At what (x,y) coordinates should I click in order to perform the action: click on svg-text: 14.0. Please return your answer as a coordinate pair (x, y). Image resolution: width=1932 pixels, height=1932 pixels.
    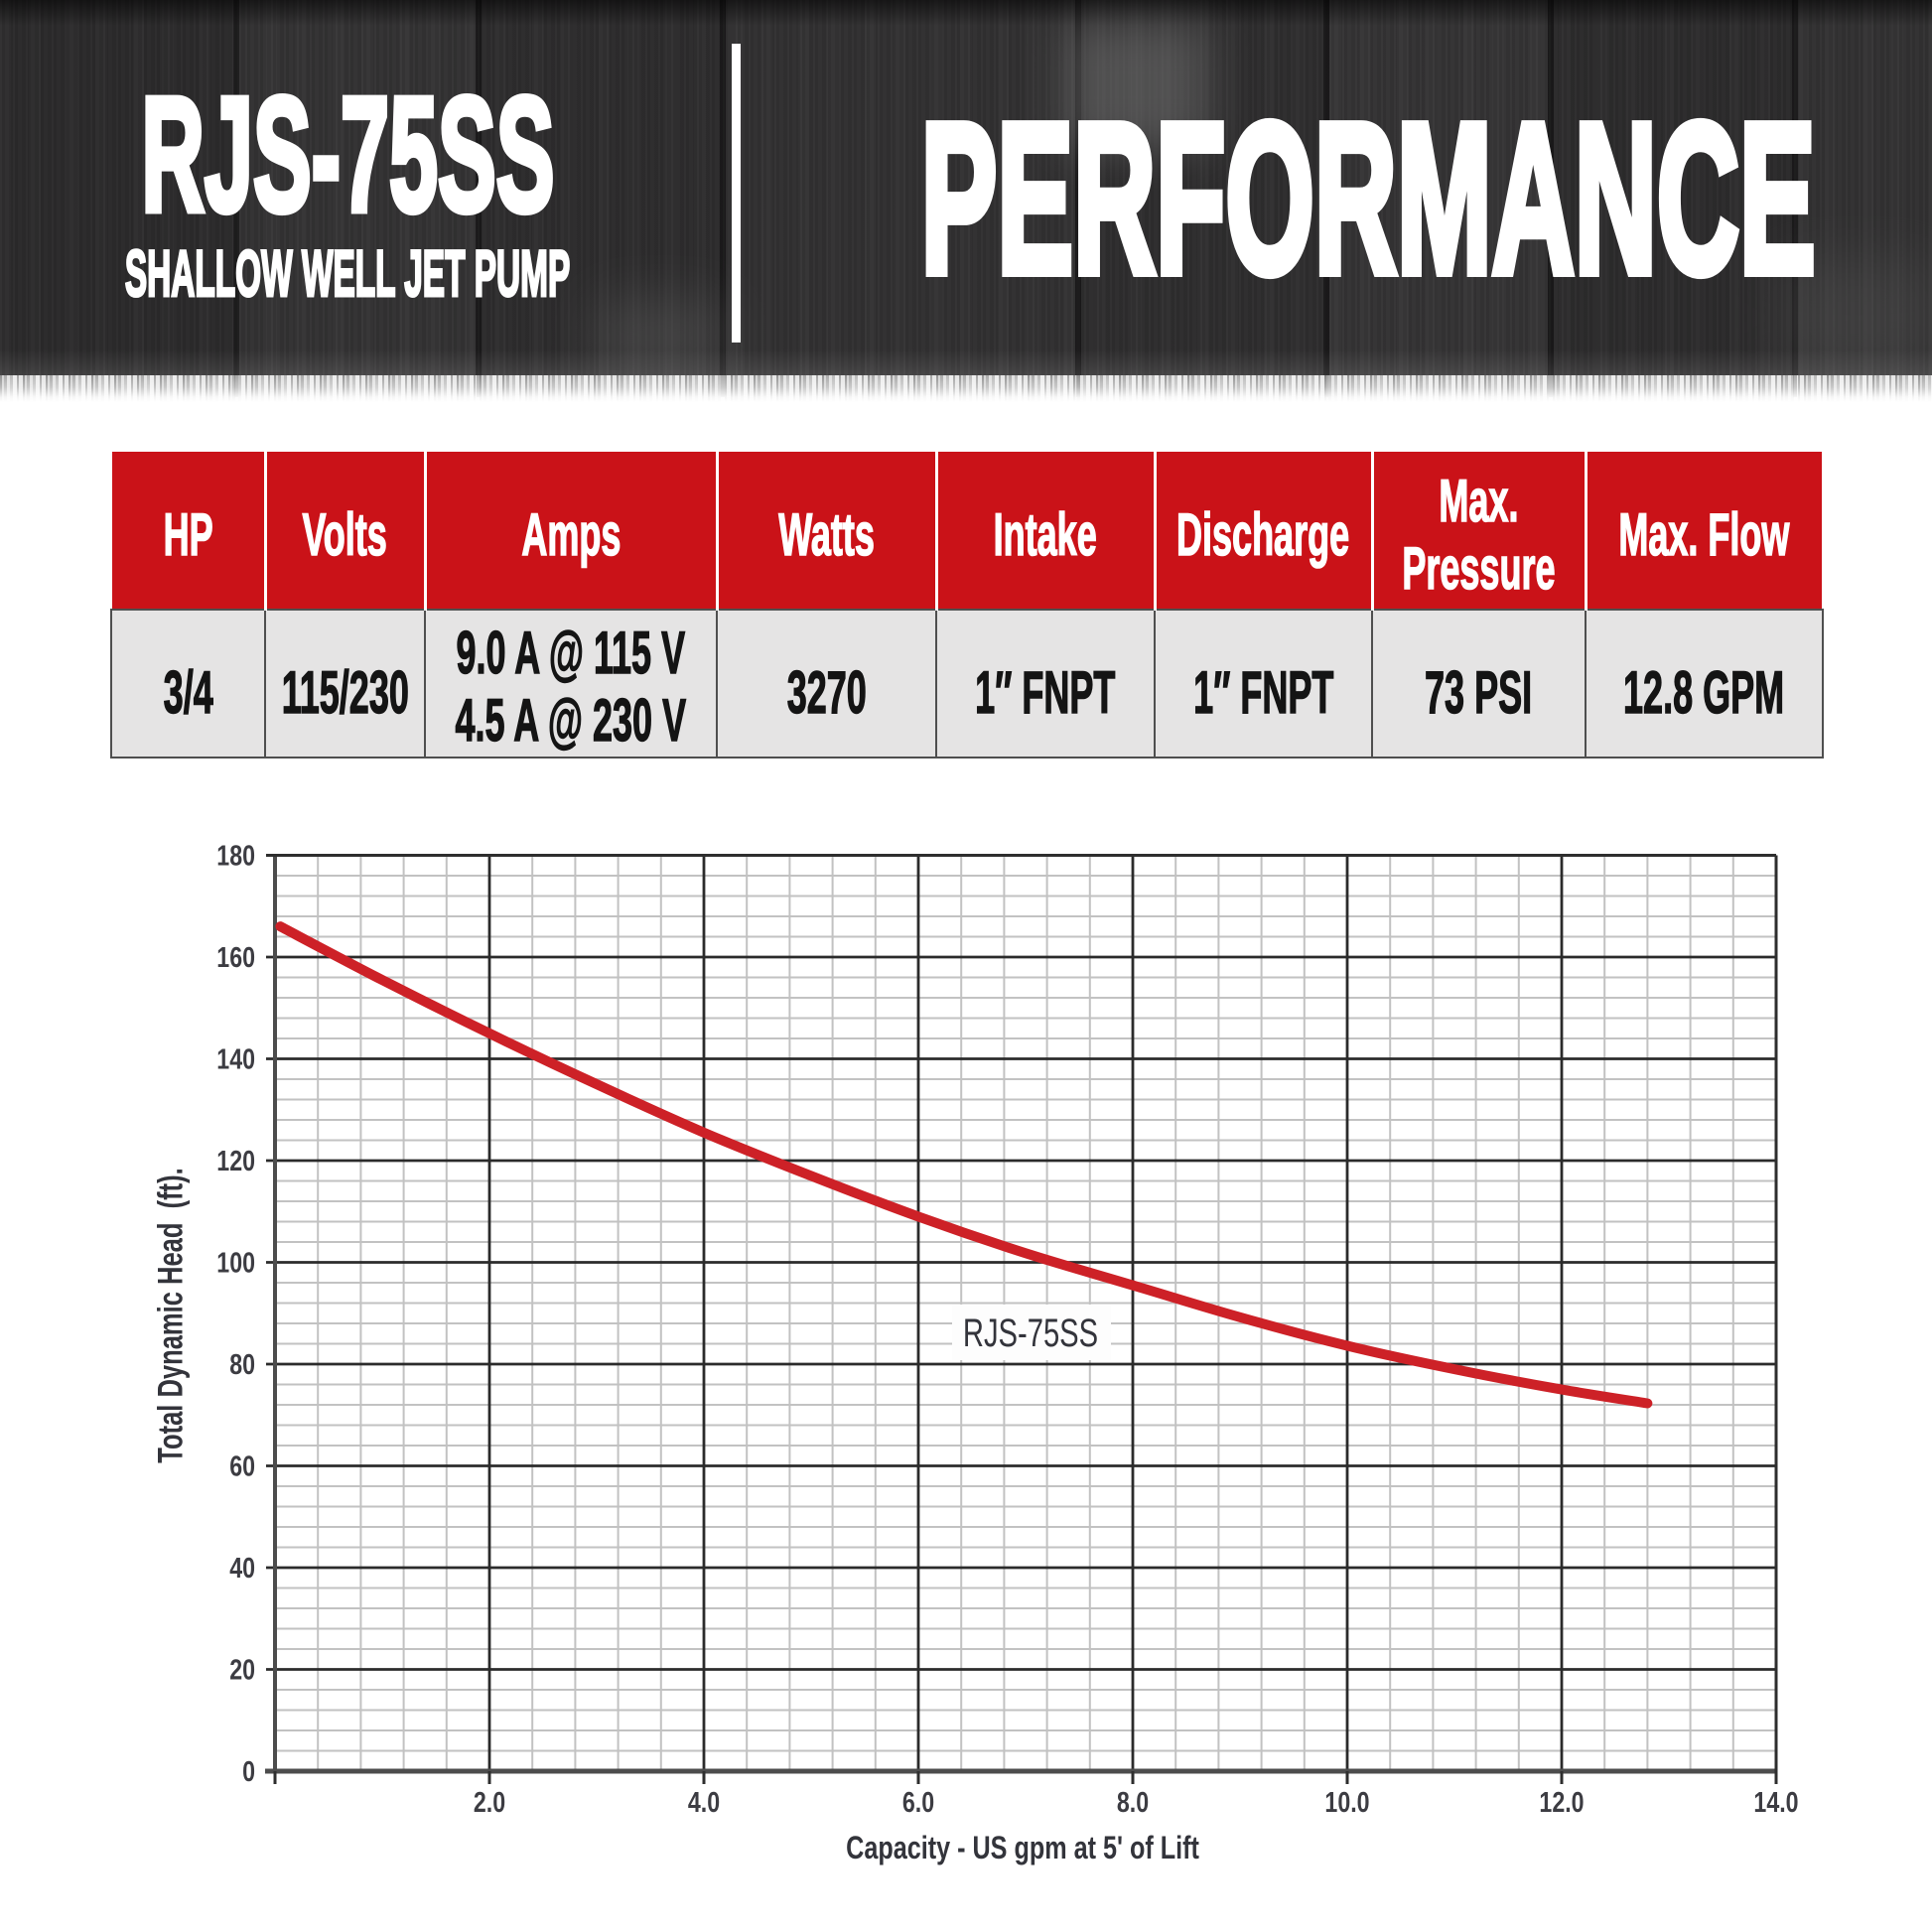
    Looking at the image, I should click on (1775, 1802).